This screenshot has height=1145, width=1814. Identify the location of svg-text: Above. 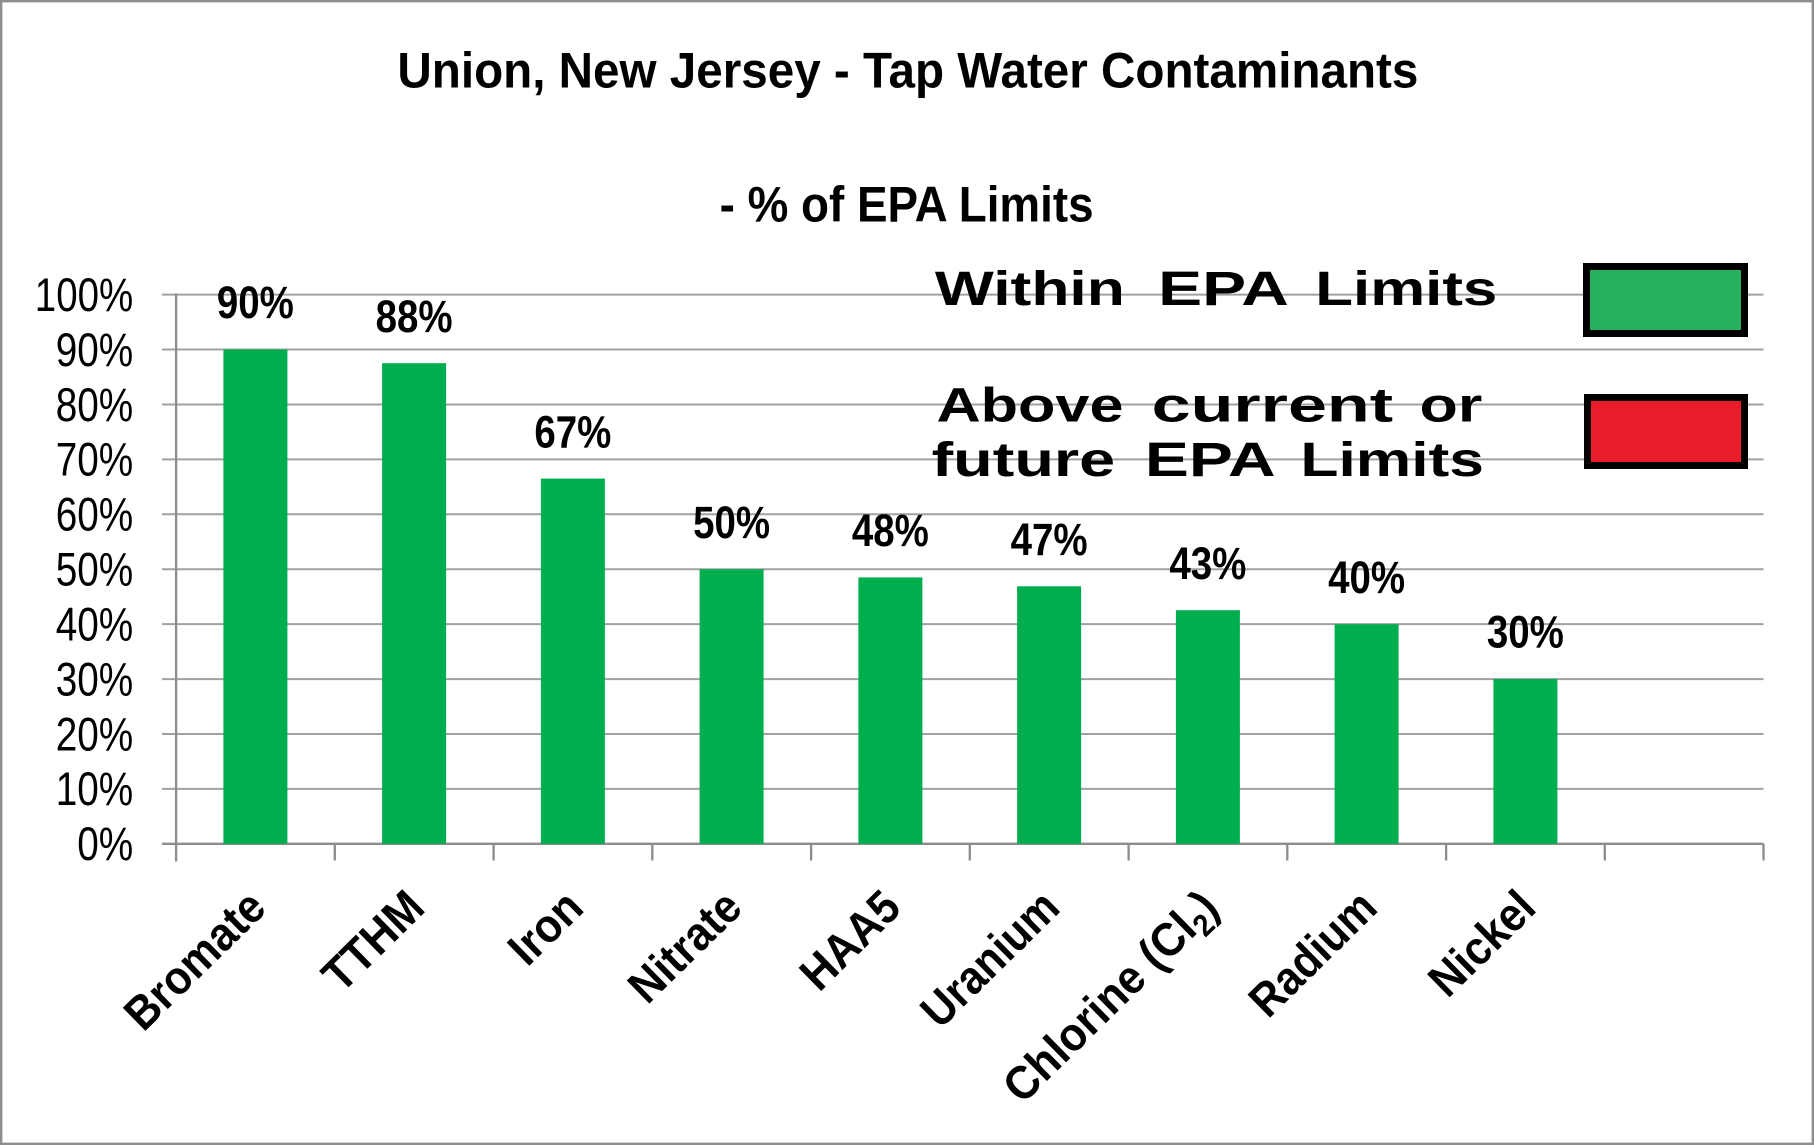
(1030, 405).